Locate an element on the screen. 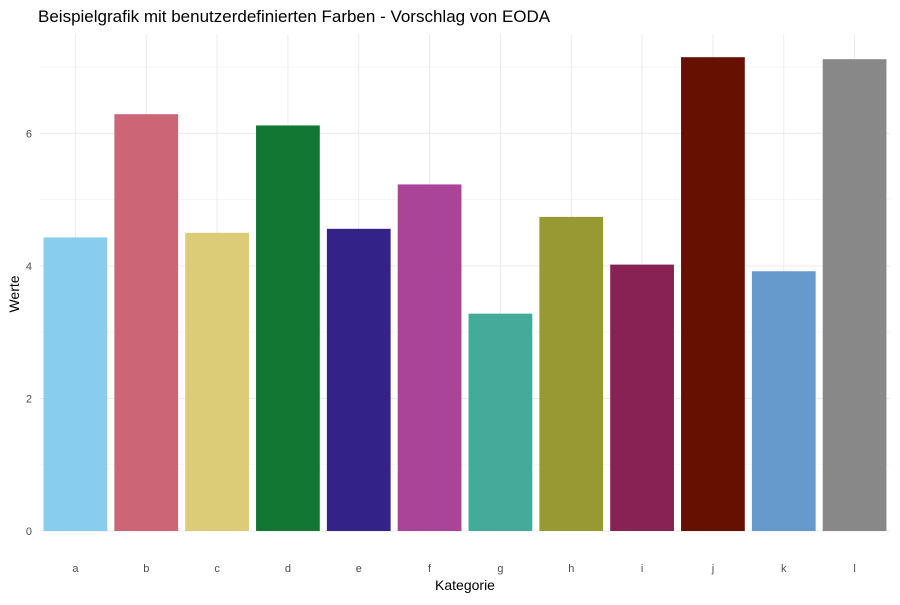 The image size is (900, 605). x-tick-label: i is located at coordinates (642, 569).